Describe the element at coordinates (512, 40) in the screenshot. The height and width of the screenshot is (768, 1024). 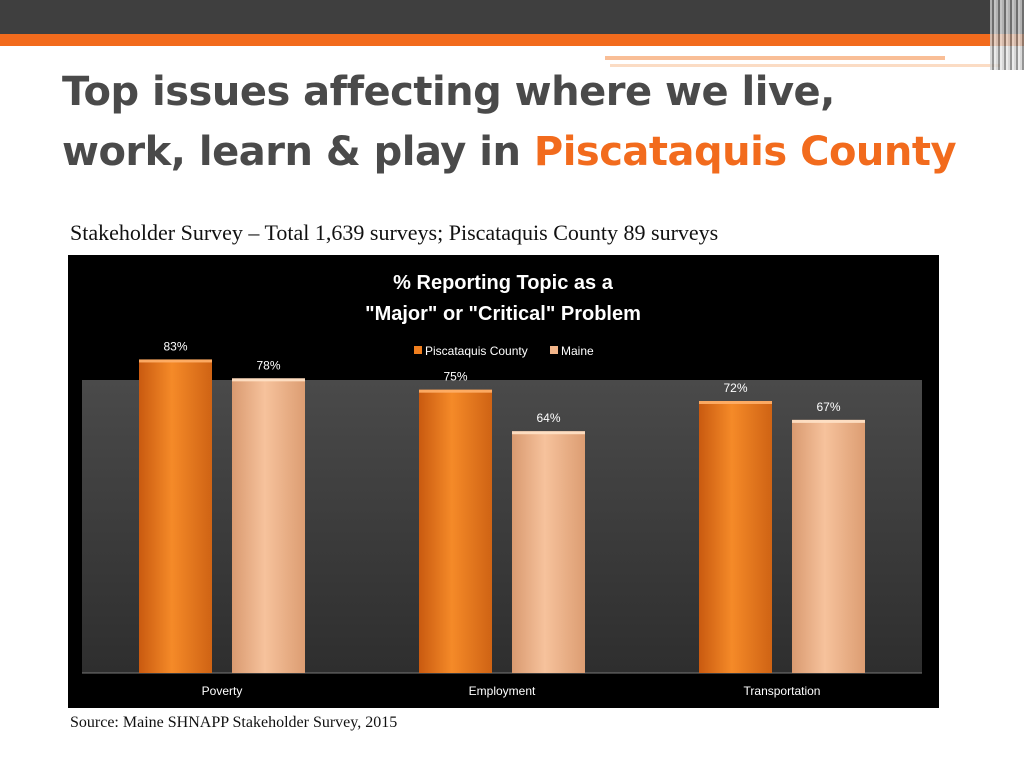
I see `top-orange-band` at that location.